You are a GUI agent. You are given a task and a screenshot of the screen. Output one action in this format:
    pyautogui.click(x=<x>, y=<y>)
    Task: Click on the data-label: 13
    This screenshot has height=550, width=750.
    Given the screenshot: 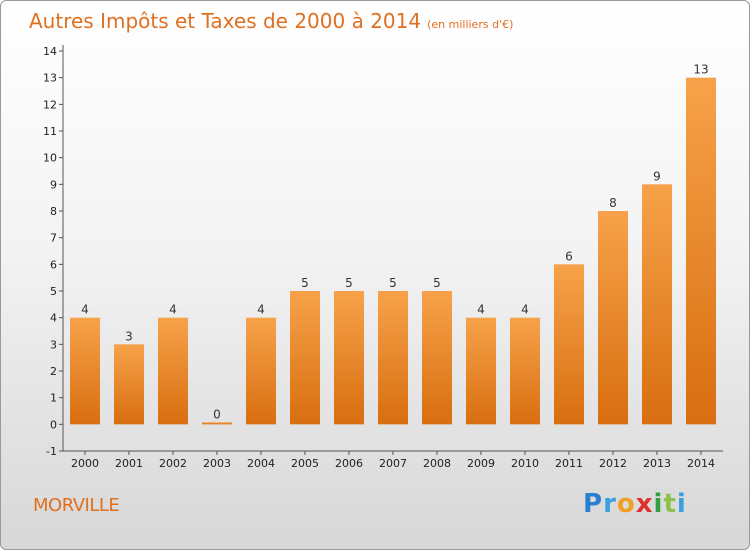 What is the action you would take?
    pyautogui.click(x=700, y=70)
    